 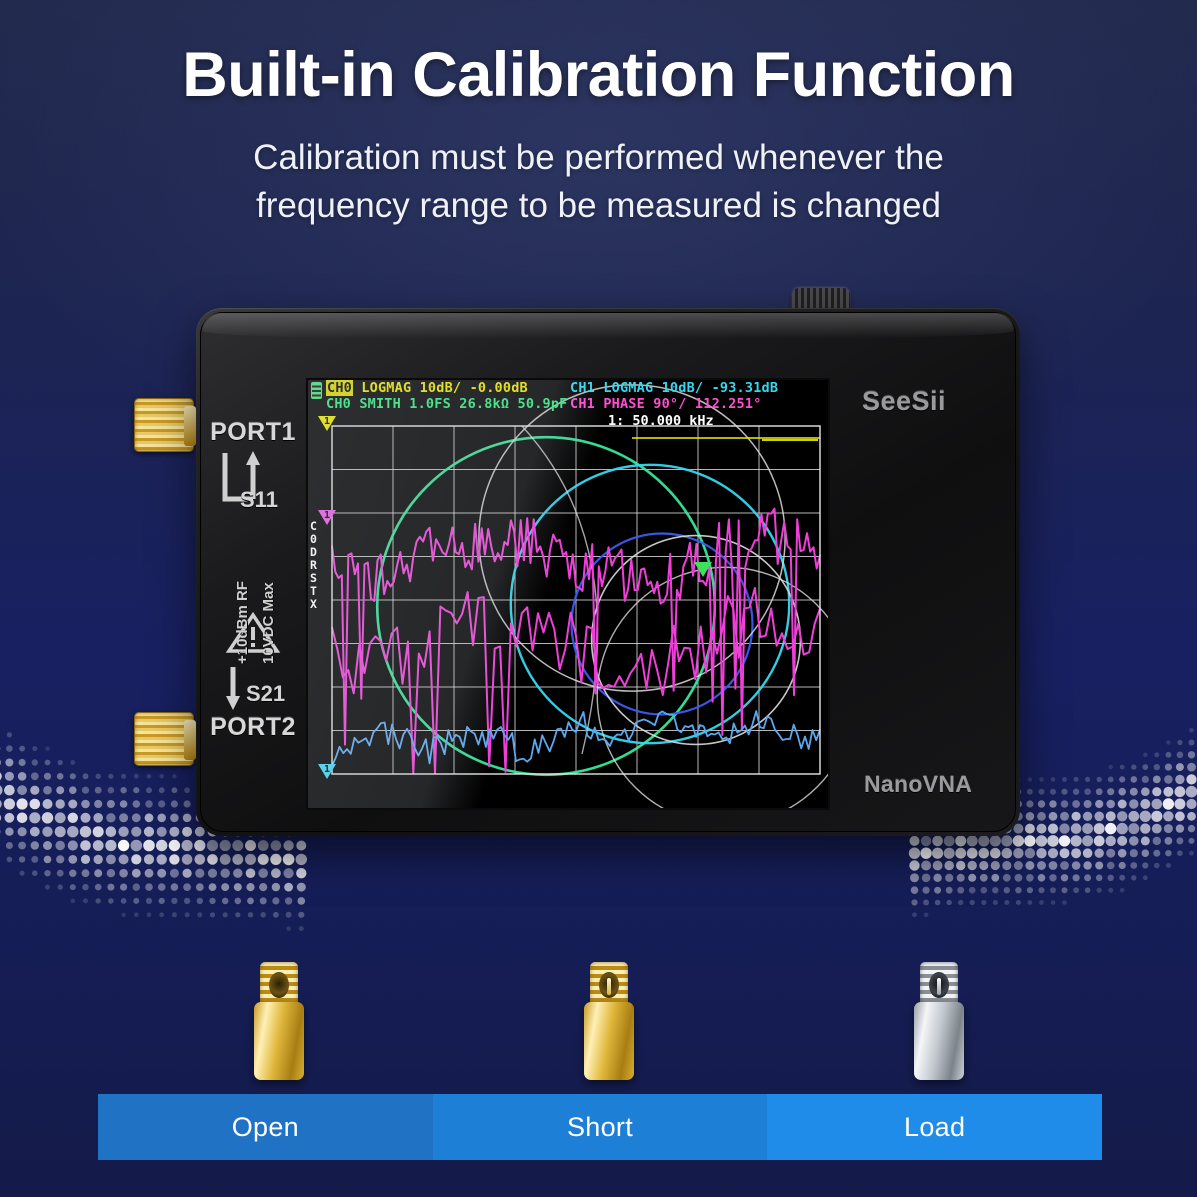 I want to click on short-hex-body, so click(x=609, y=1041).